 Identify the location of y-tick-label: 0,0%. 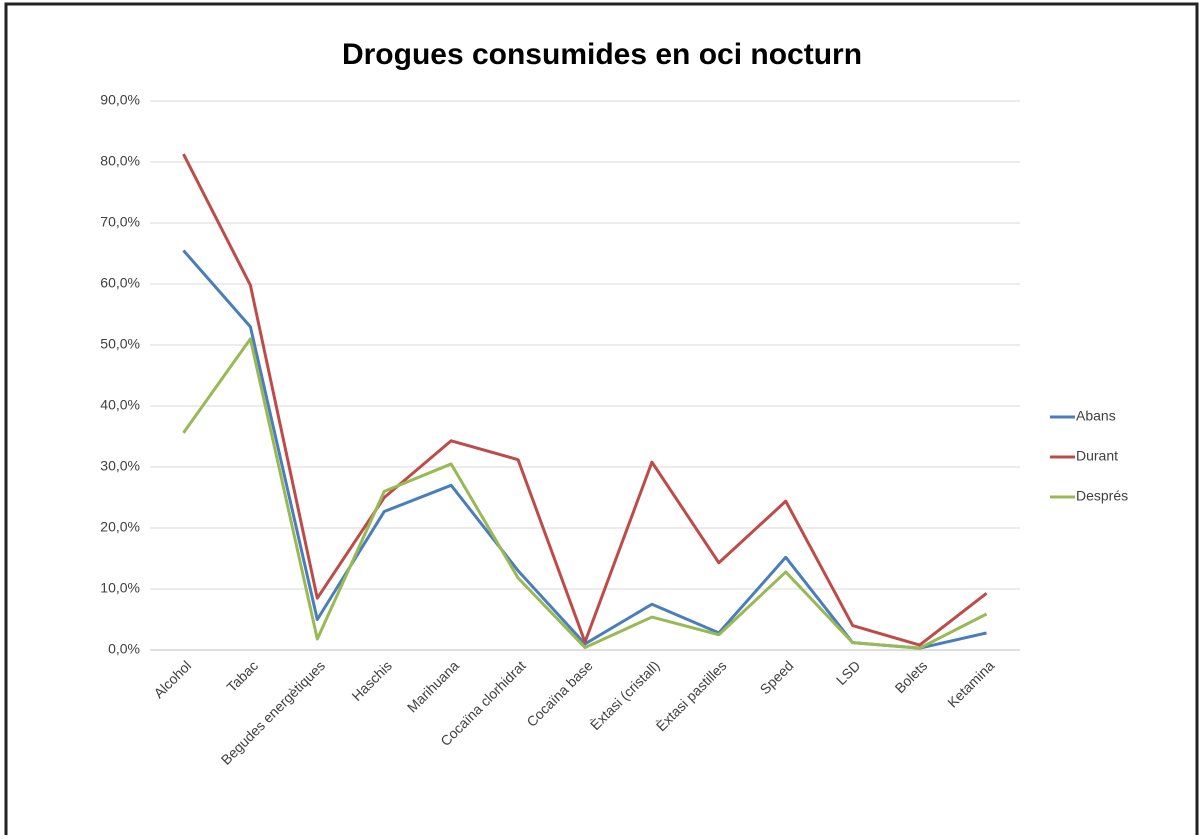
(124, 649).